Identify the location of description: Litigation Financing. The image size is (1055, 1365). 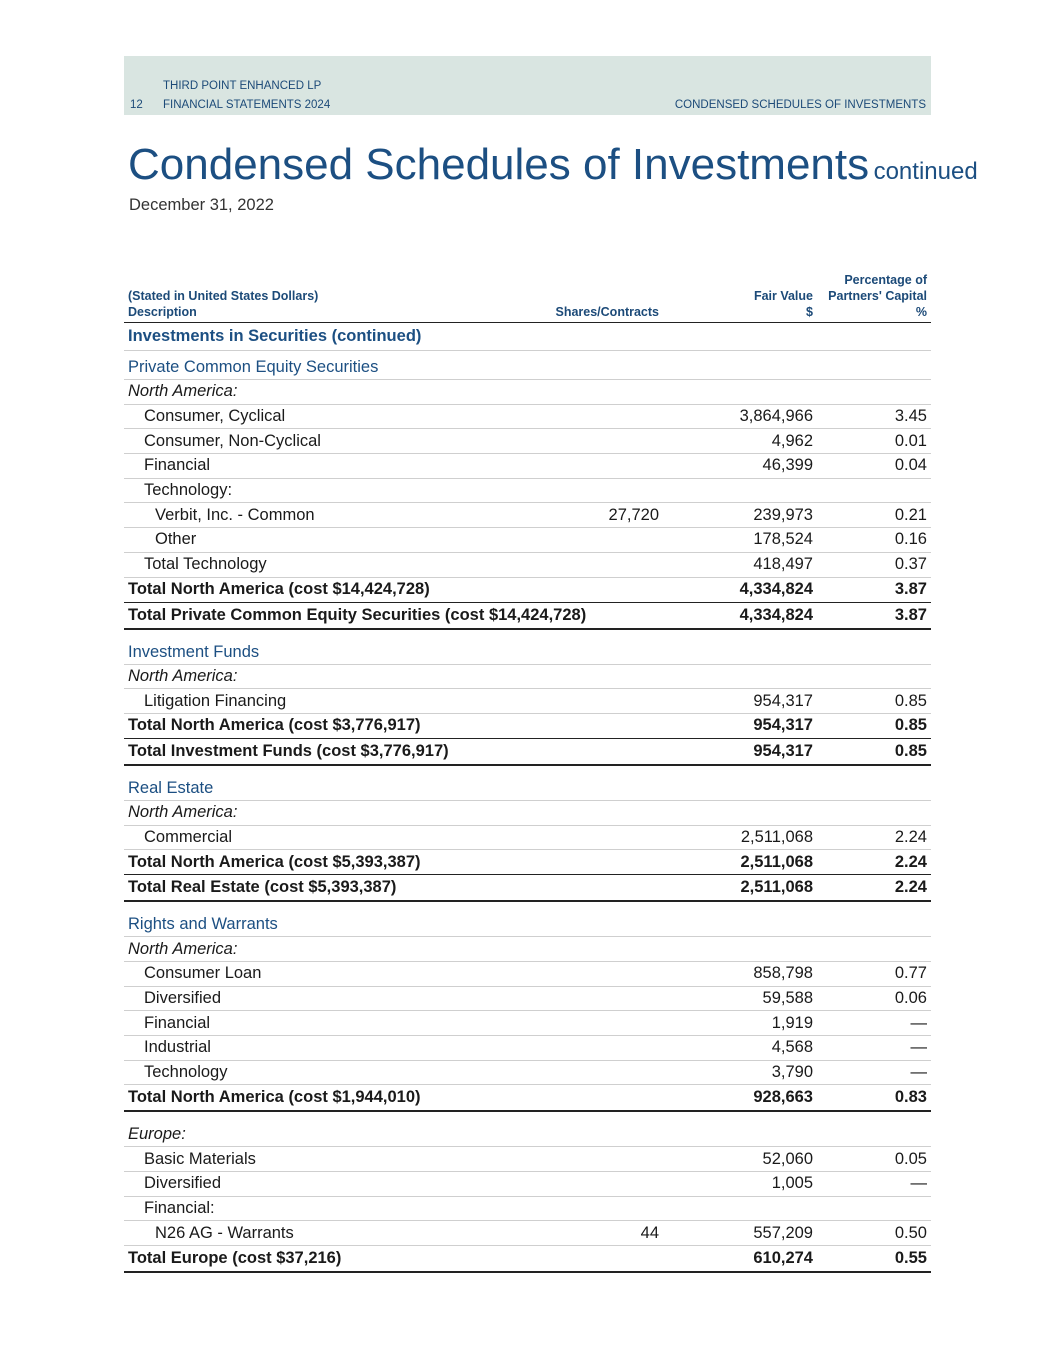
(324, 701).